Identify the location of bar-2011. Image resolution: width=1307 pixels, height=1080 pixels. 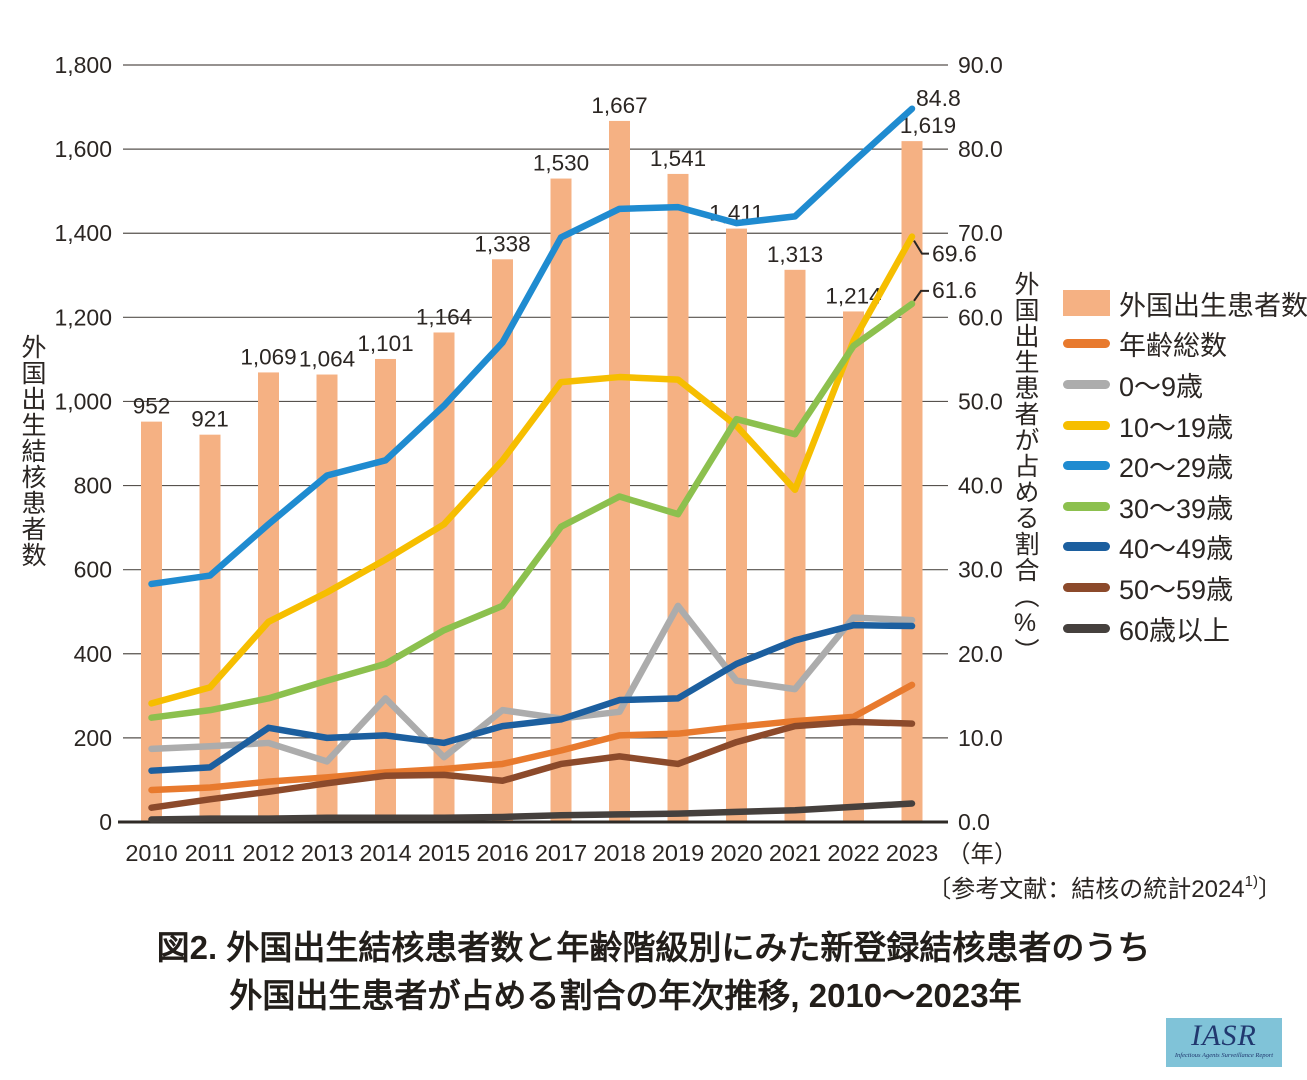
(210, 628).